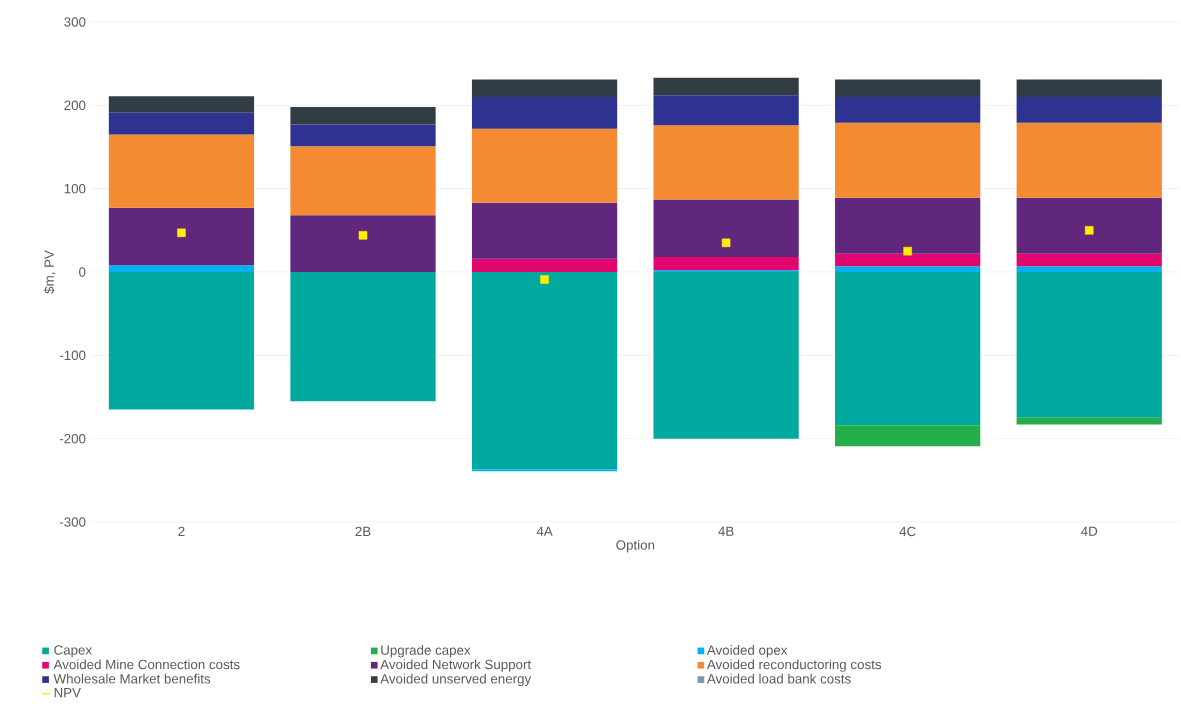  What do you see at coordinates (82, 272) in the screenshot?
I see `y-tick-label: 0` at bounding box center [82, 272].